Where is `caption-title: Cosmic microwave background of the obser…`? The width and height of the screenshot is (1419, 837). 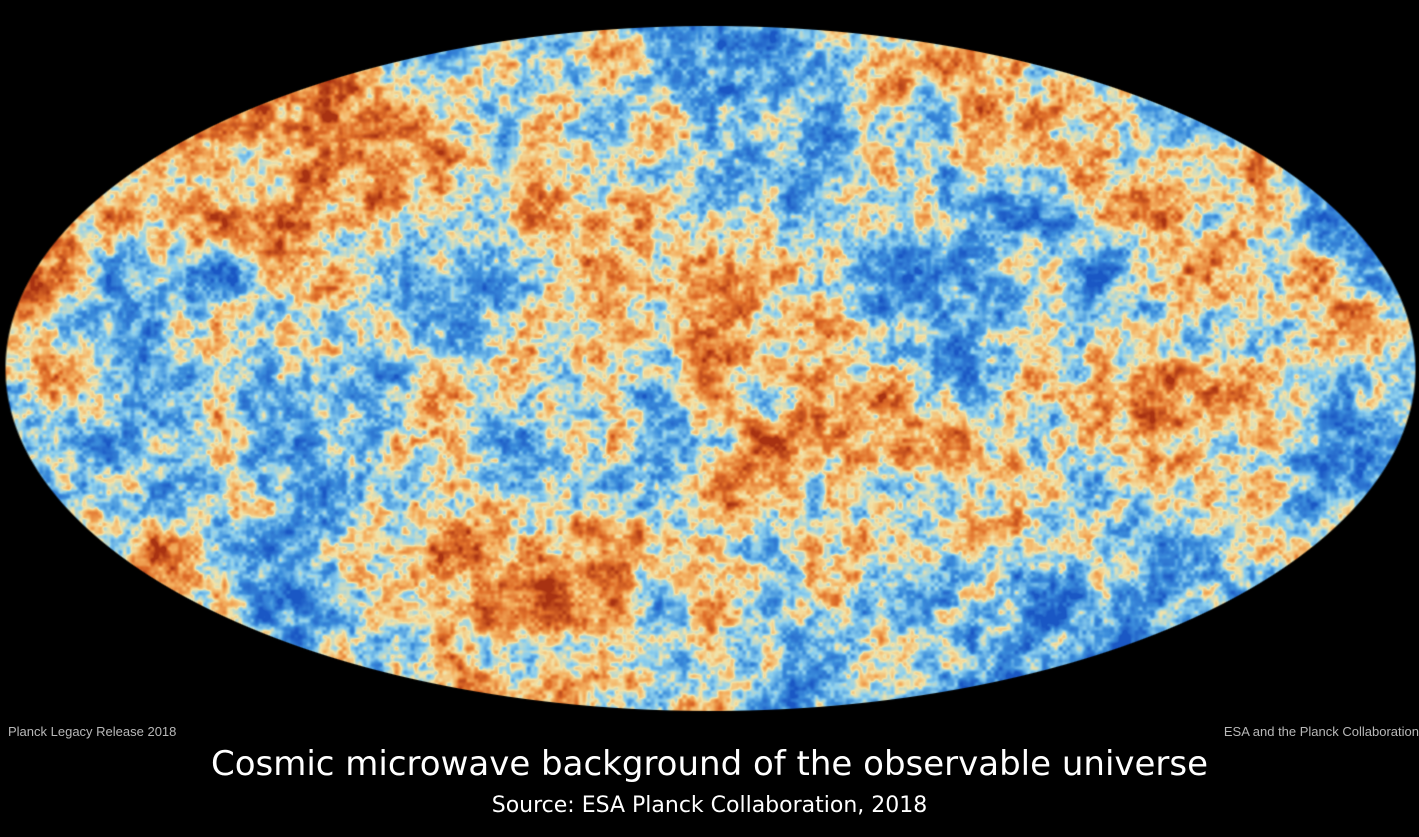 caption-title: Cosmic microwave background of the obser… is located at coordinates (709, 764).